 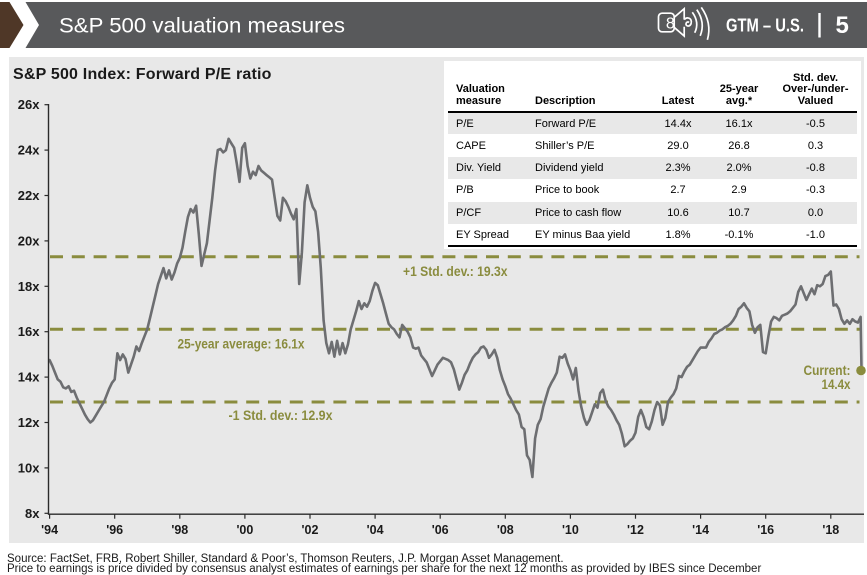 I want to click on svg-text: 26x, so click(x=29, y=104).